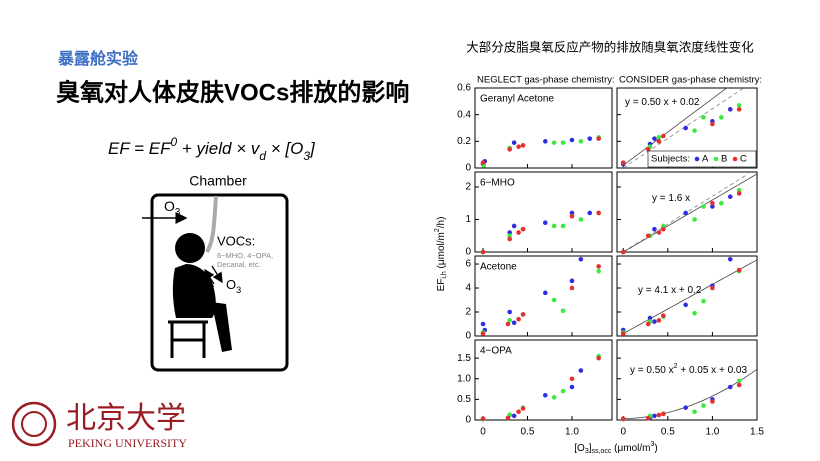 This screenshot has height=461, width=820. I want to click on panel: y = 4.1 x + 0.2, so click(687, 296).